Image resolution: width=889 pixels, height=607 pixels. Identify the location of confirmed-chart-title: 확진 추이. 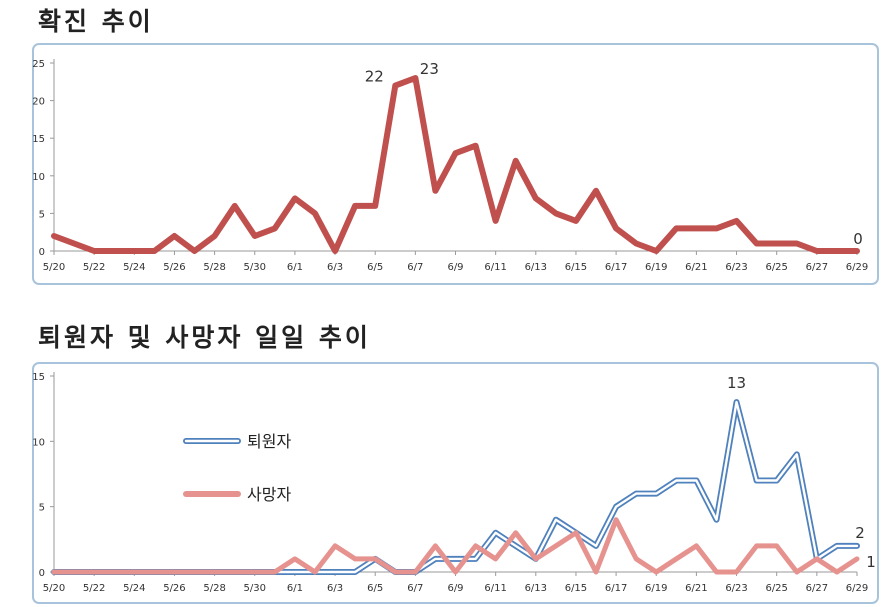
(96, 21).